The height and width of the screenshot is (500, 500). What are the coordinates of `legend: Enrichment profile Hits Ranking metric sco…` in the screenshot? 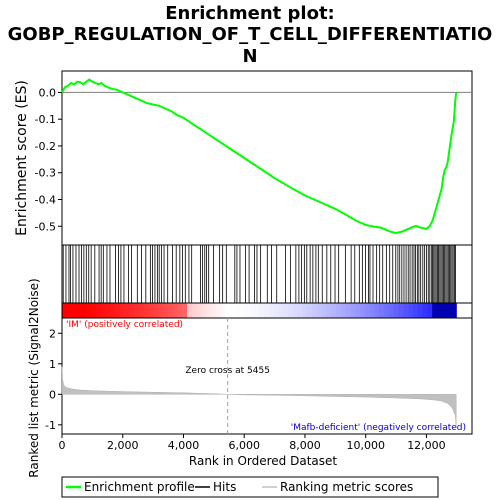 It's located at (239, 487).